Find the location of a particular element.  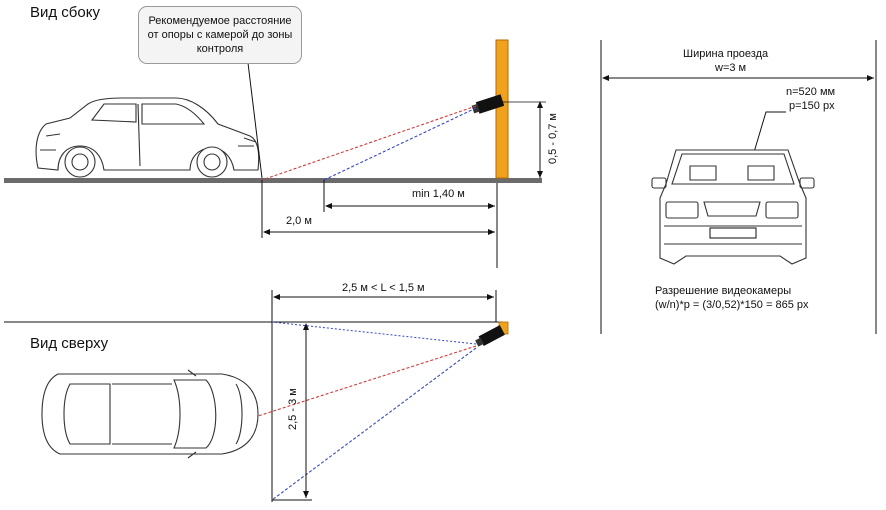

top-view-title: Вид сверху is located at coordinates (69, 343).